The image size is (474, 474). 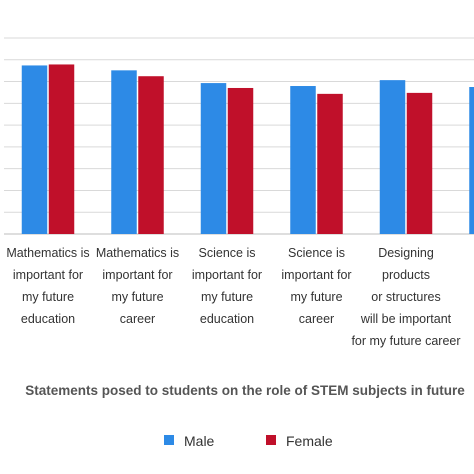 What do you see at coordinates (309, 441) in the screenshot?
I see `legend-label-female: Female` at bounding box center [309, 441].